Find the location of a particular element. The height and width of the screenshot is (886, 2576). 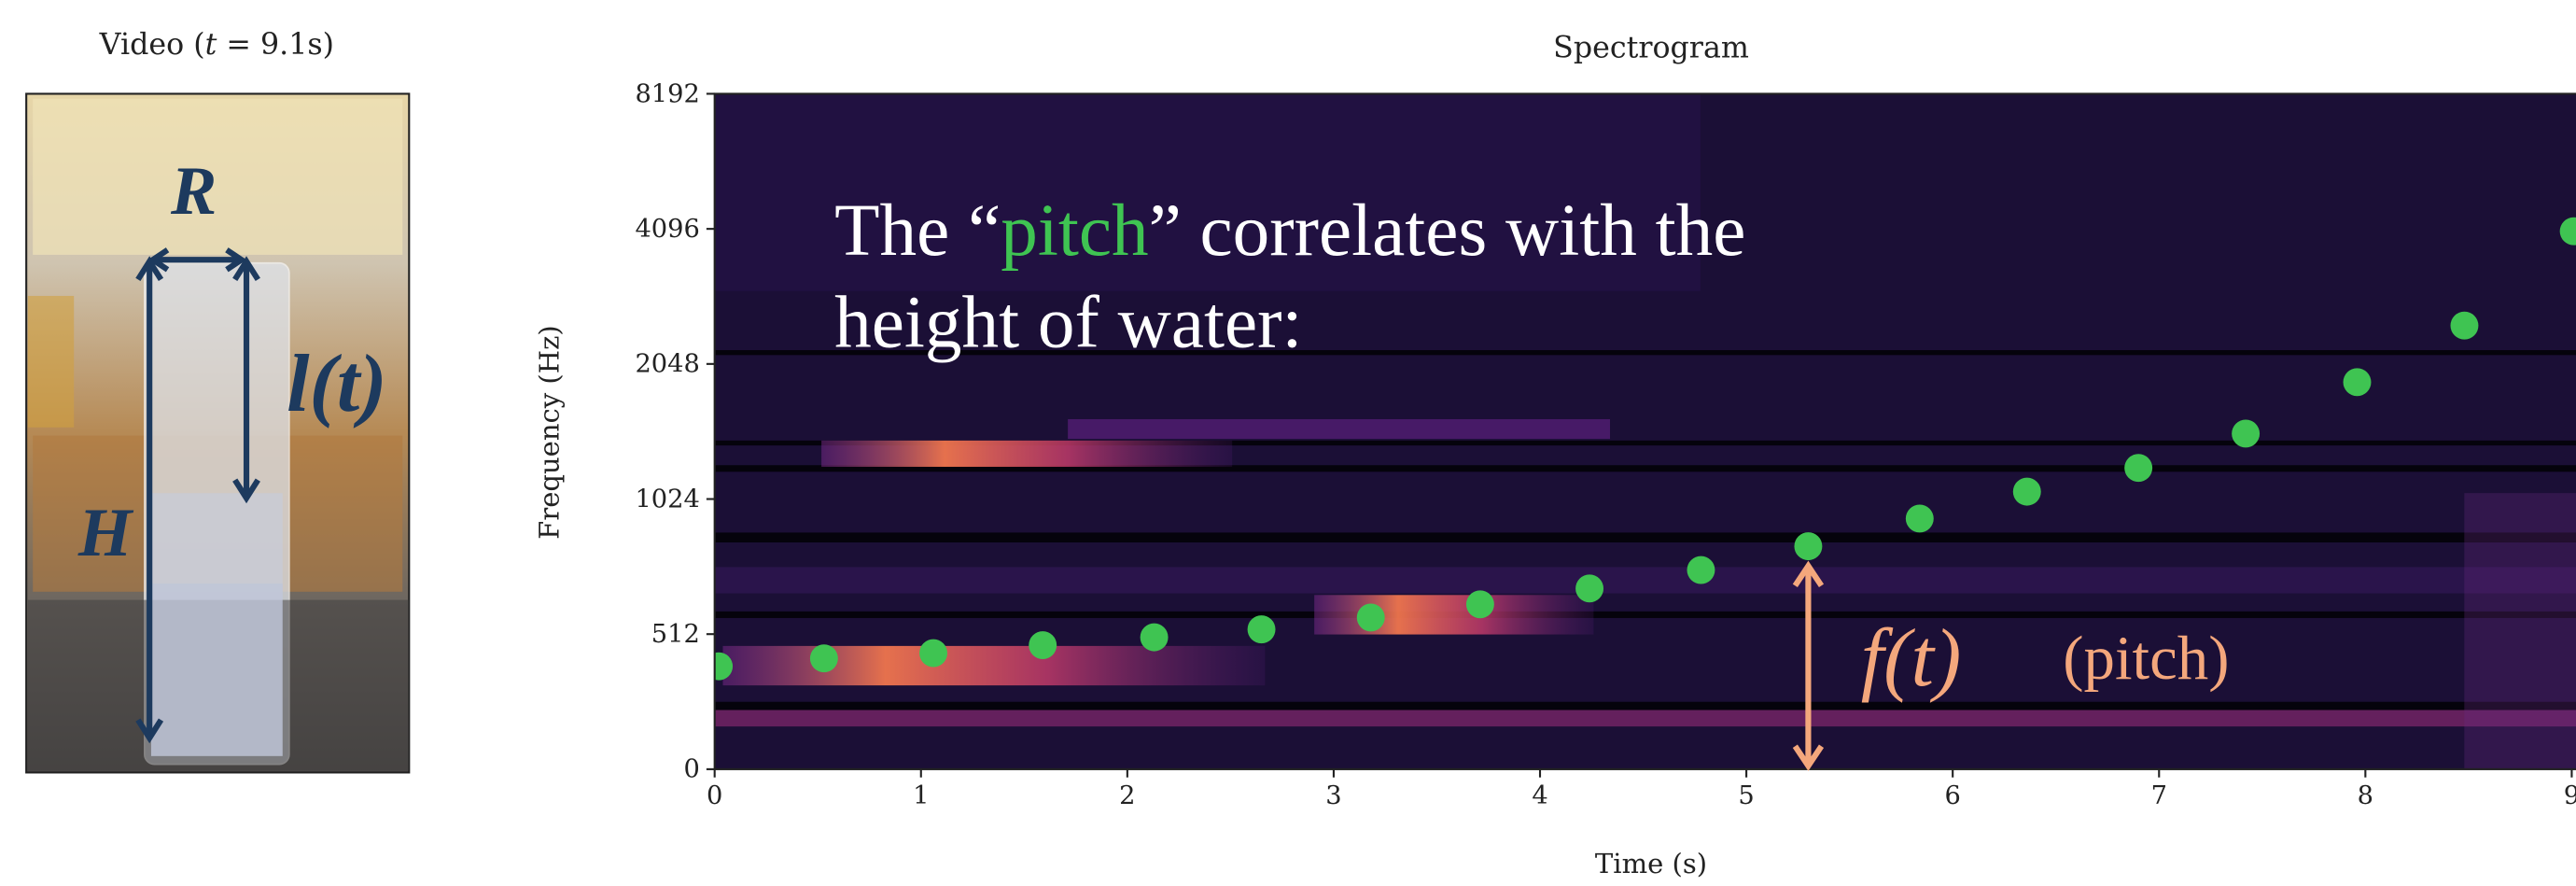

x-tick-label: 1 is located at coordinates (921, 795).